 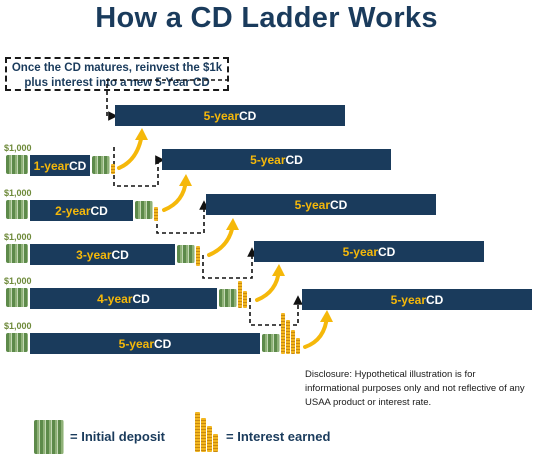 What do you see at coordinates (49, 437) in the screenshot?
I see `legend-cash-icon` at bounding box center [49, 437].